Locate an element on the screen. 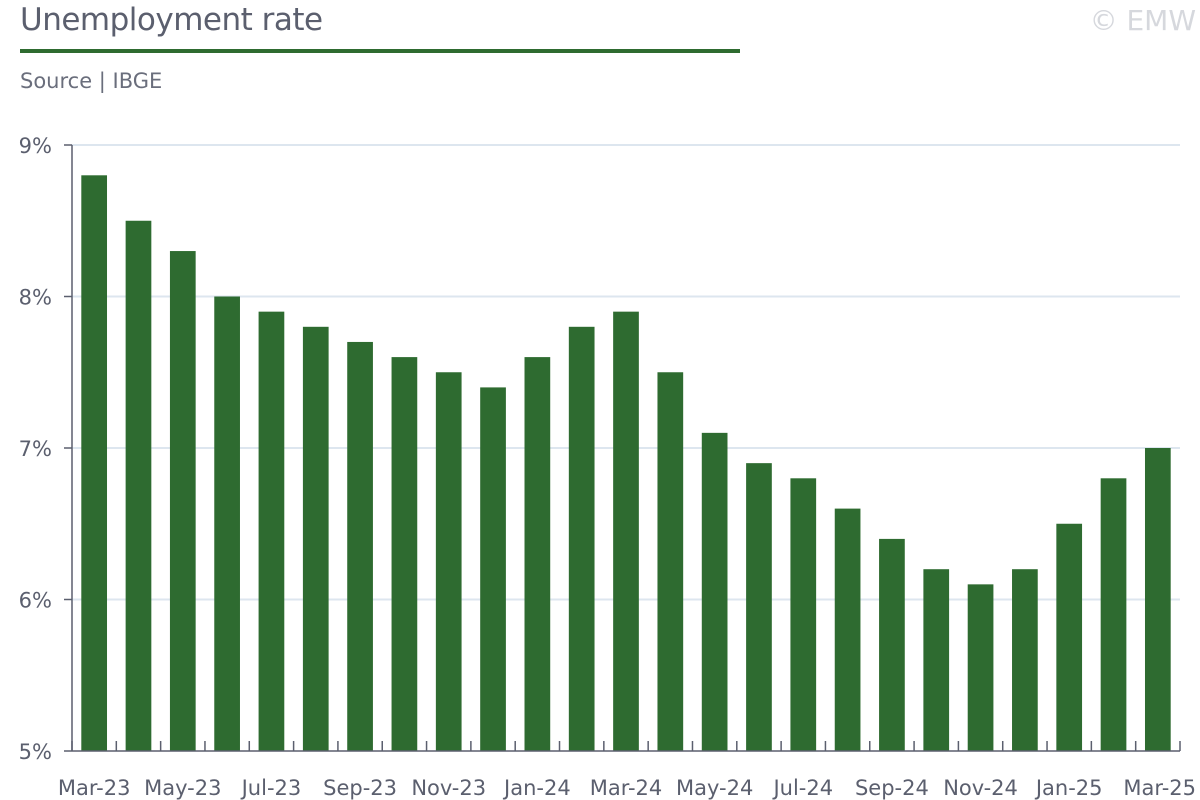 This screenshot has width=1200, height=800. y-tick-label: 7% is located at coordinates (35, 449).